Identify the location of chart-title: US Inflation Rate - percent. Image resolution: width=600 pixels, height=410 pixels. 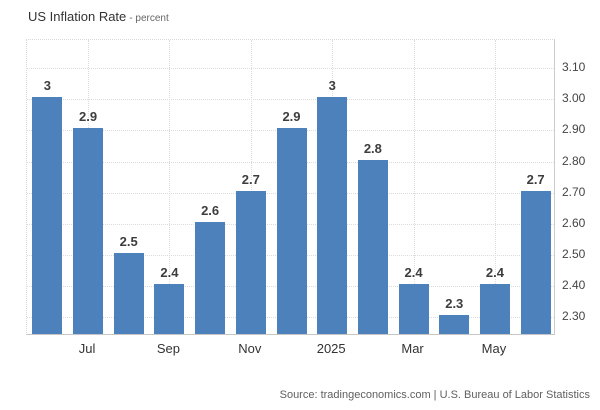
(98, 16).